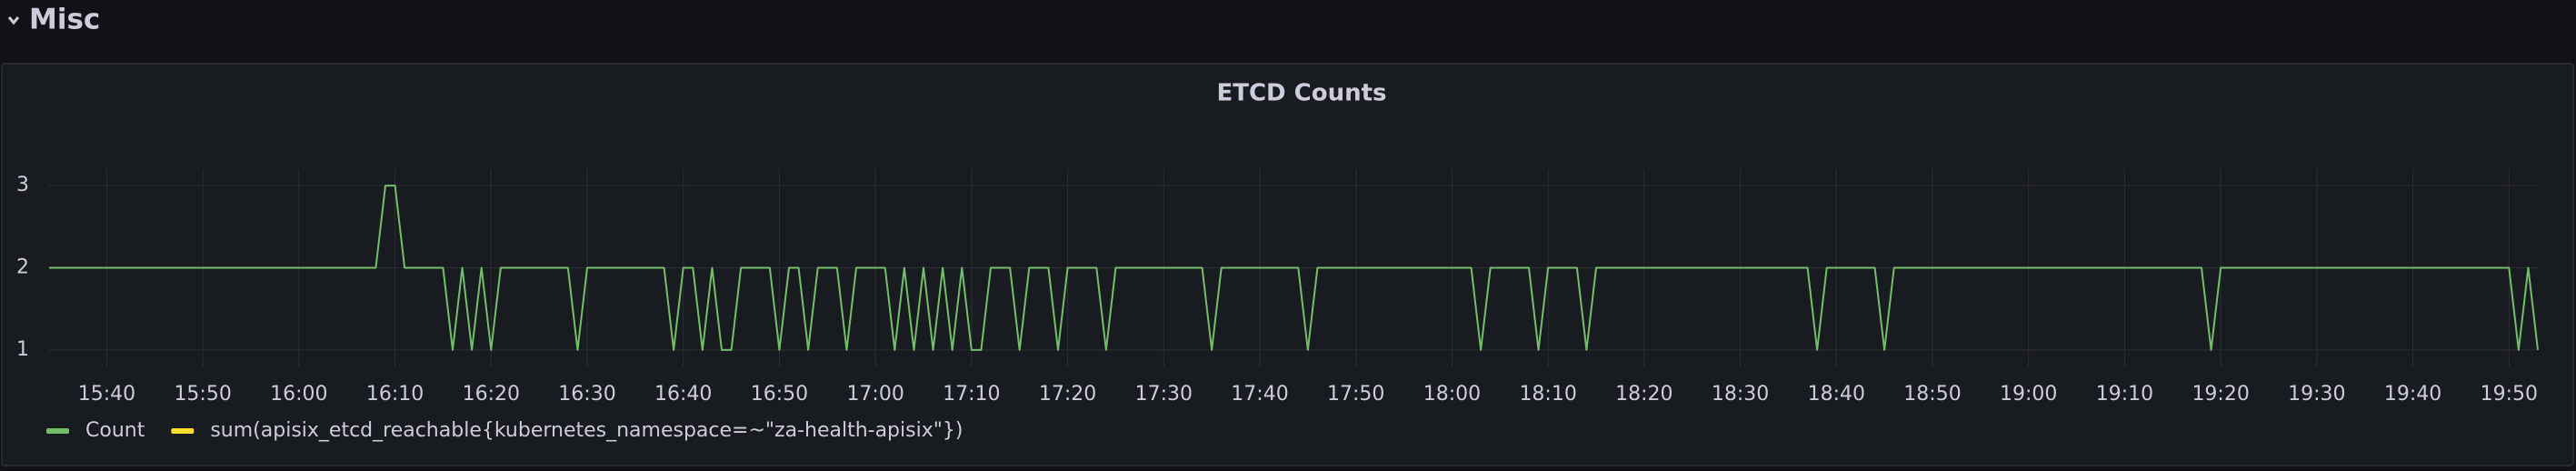 The image size is (2576, 471). I want to click on x-tick-label: 17:20, so click(1067, 394).